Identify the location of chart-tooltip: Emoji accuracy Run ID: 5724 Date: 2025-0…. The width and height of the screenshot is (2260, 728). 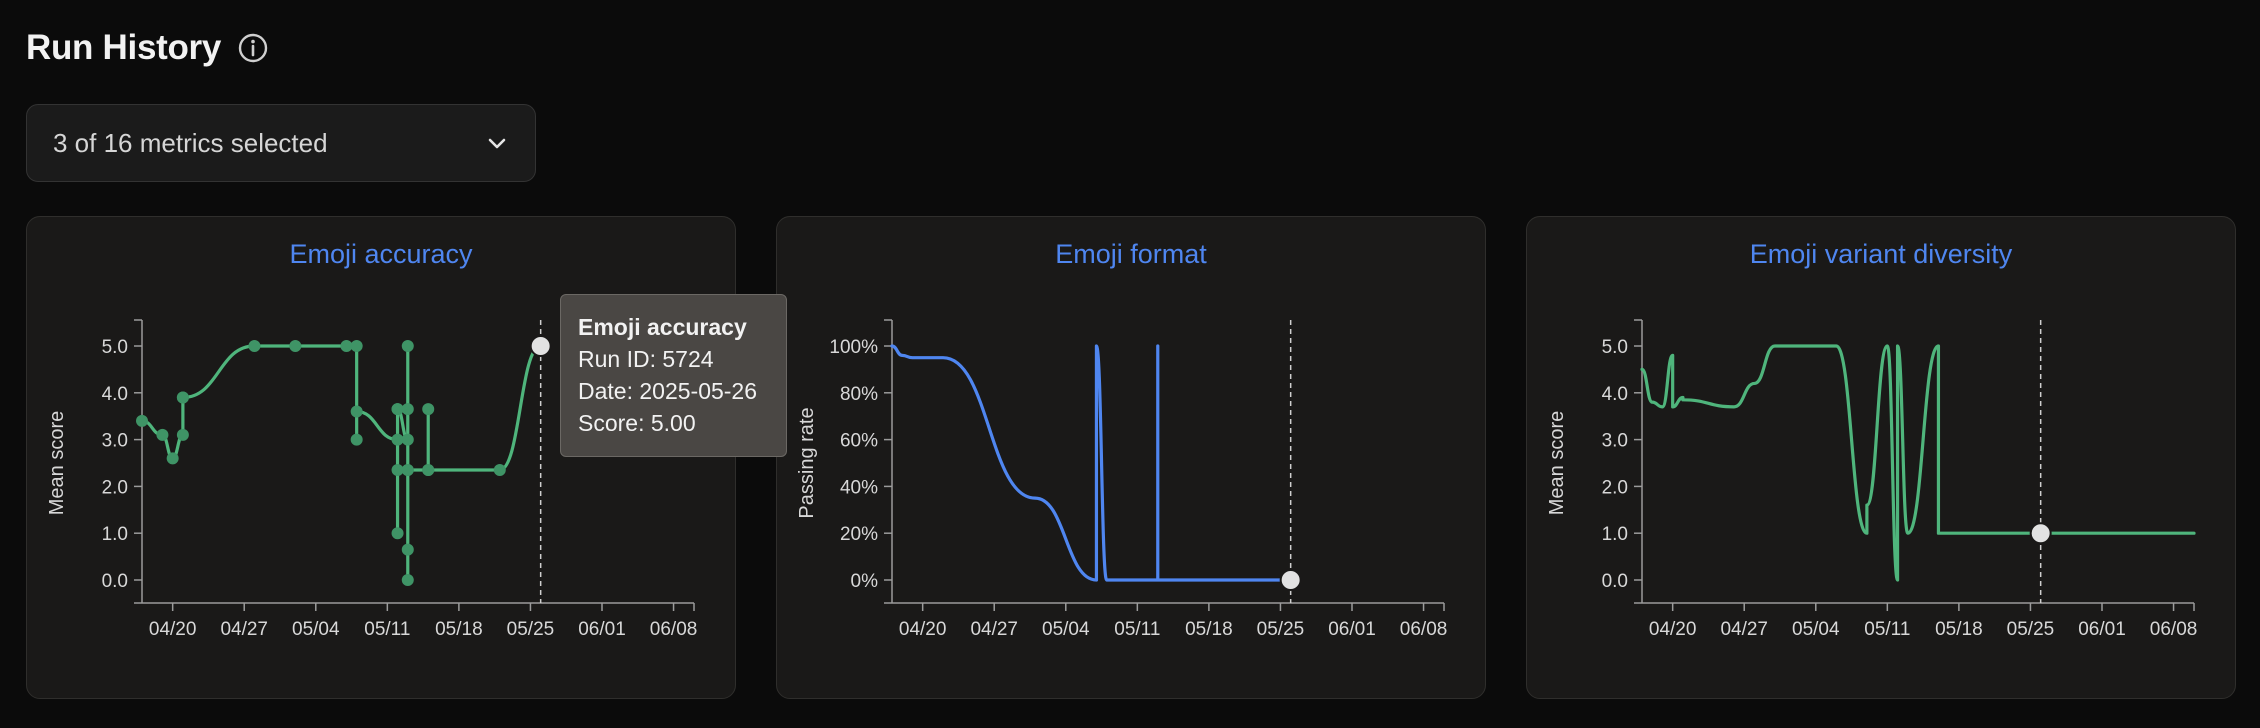
(673, 375).